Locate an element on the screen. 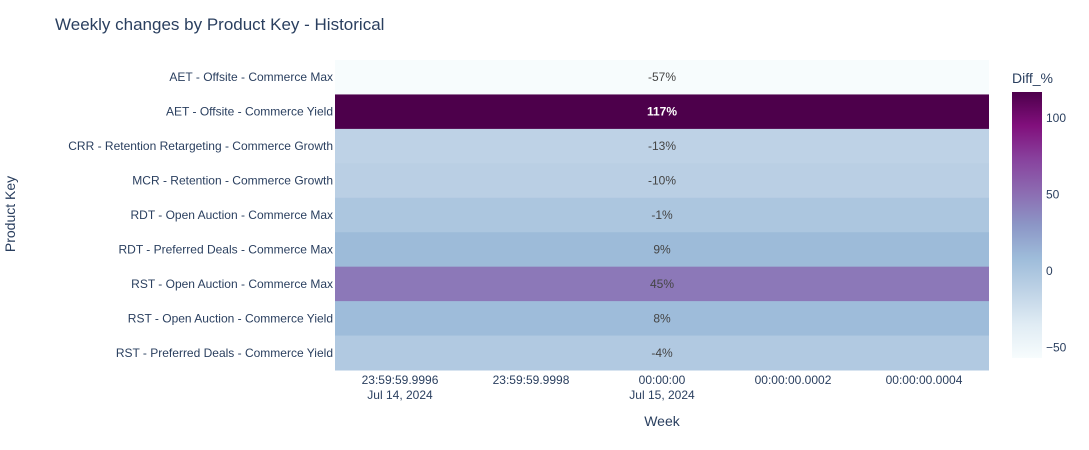 The image size is (1089, 450). cell-value-label: -1% is located at coordinates (662, 215).